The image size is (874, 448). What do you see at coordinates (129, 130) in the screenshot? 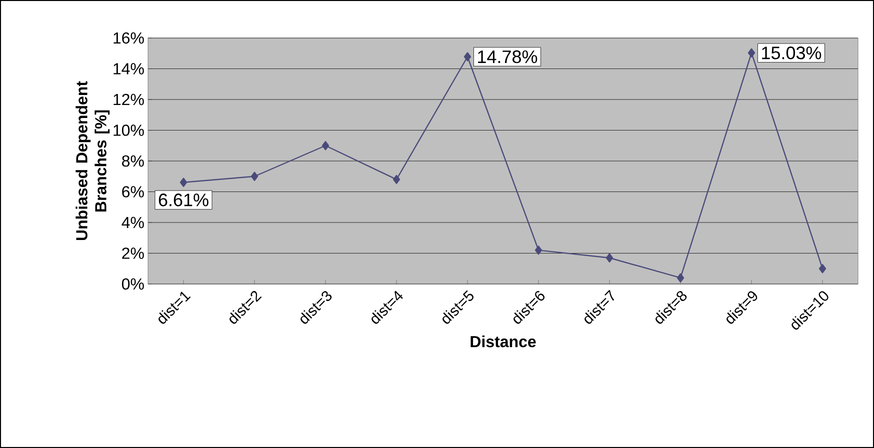
I see `y-tick-label: 10%` at bounding box center [129, 130].